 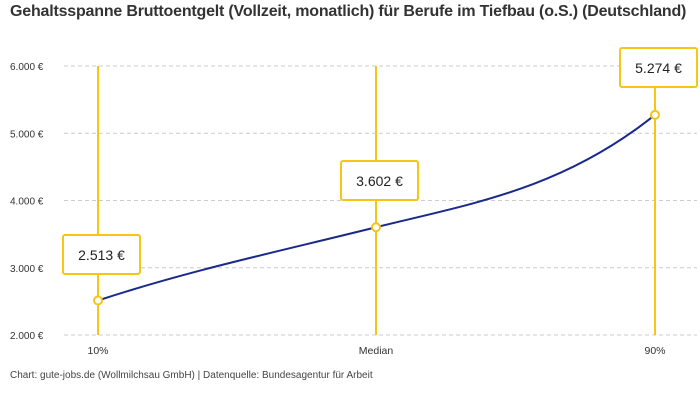 I want to click on y-tick-label: 5.000 €, so click(x=27, y=134).